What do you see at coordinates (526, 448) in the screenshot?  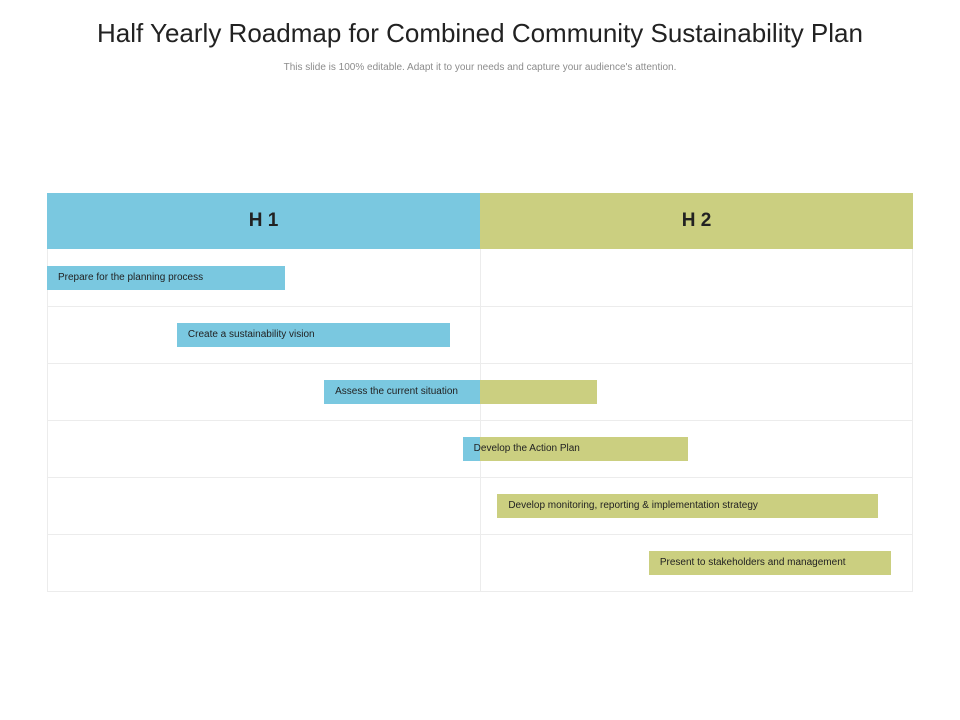 I see `task-label: Develop the Action Plan` at bounding box center [526, 448].